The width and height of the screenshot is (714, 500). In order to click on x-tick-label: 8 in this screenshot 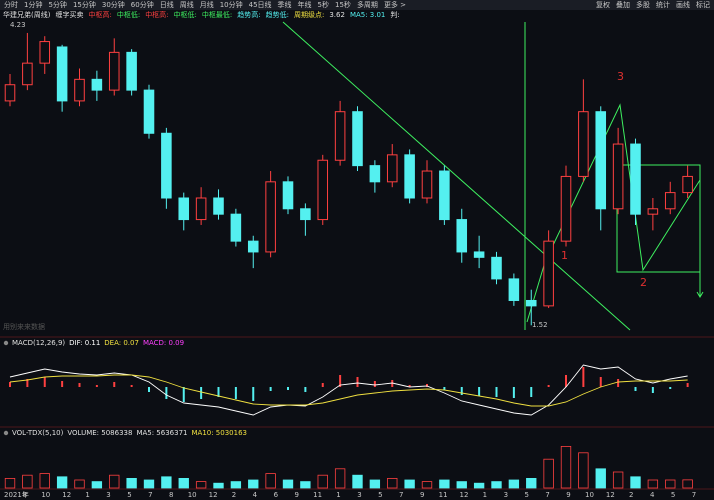, I will do `click(25, 495)`.